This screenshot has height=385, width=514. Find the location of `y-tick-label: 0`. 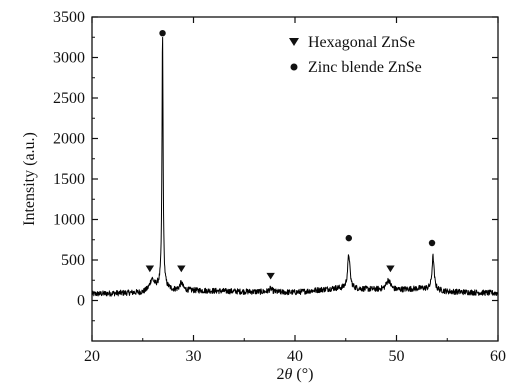

y-tick-label: 0 is located at coordinates (81, 301).